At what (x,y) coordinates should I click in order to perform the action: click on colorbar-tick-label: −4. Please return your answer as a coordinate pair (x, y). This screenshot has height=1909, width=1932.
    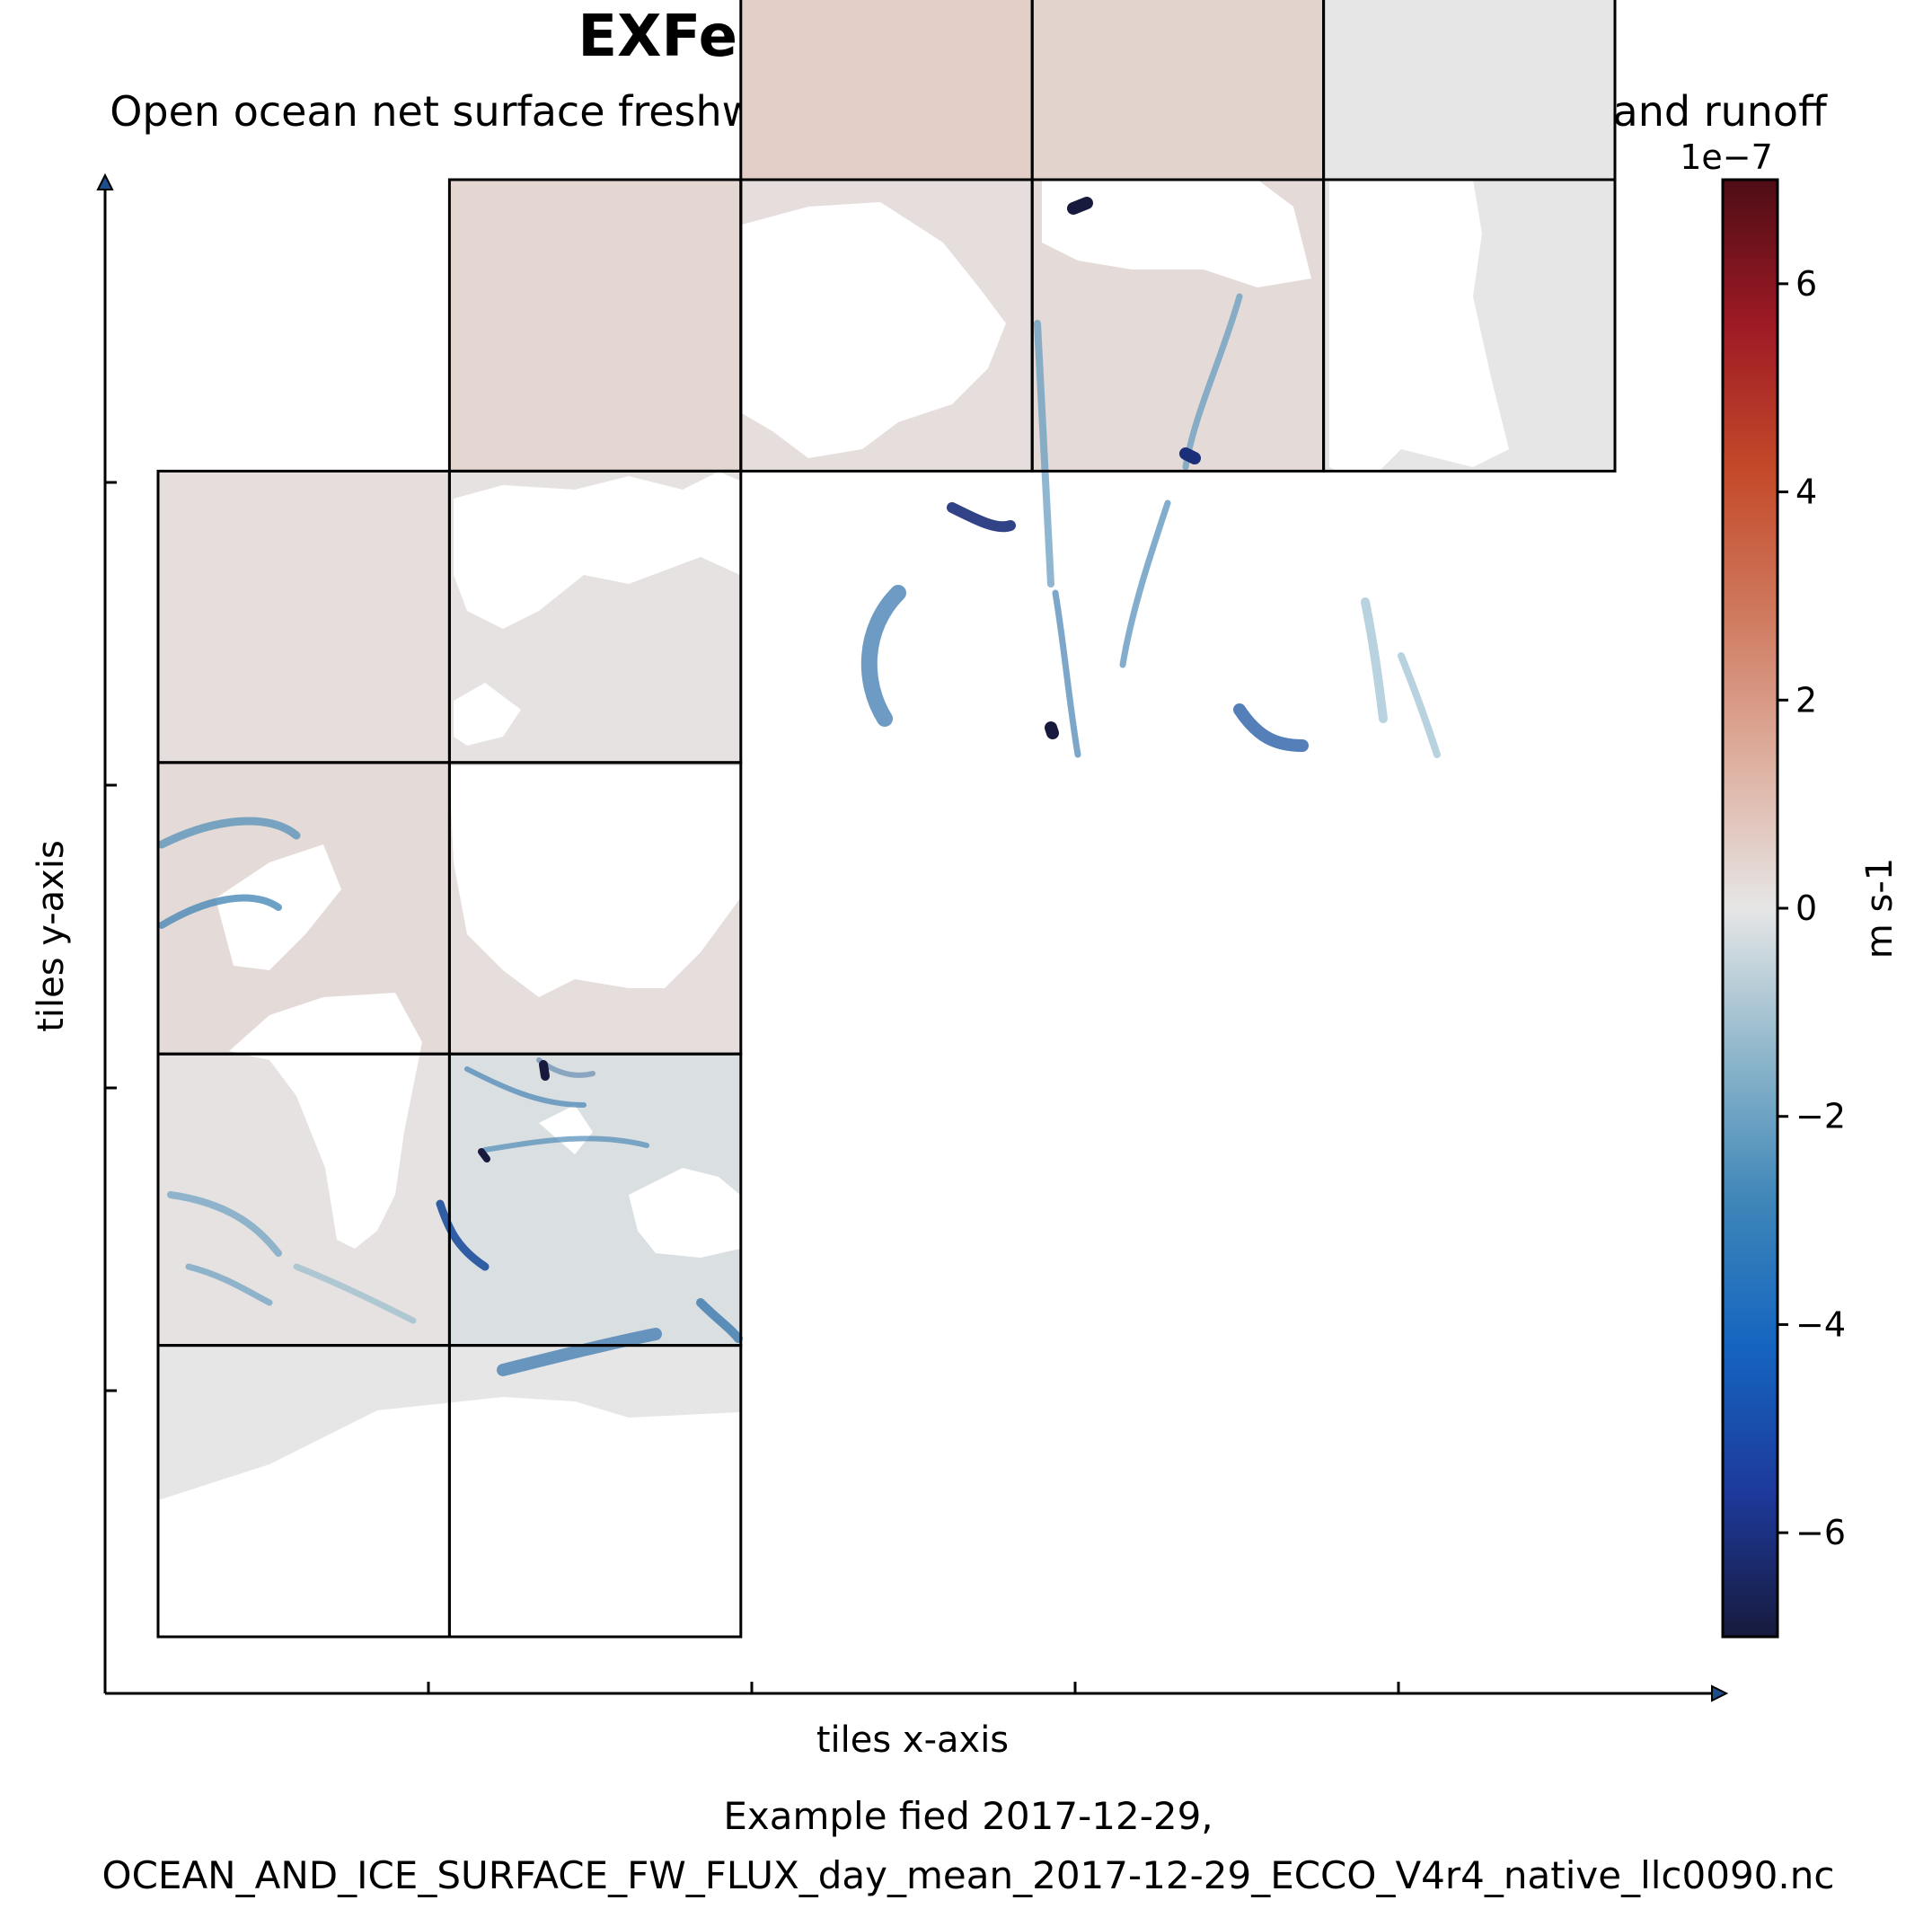
    Looking at the image, I should click on (1820, 1324).